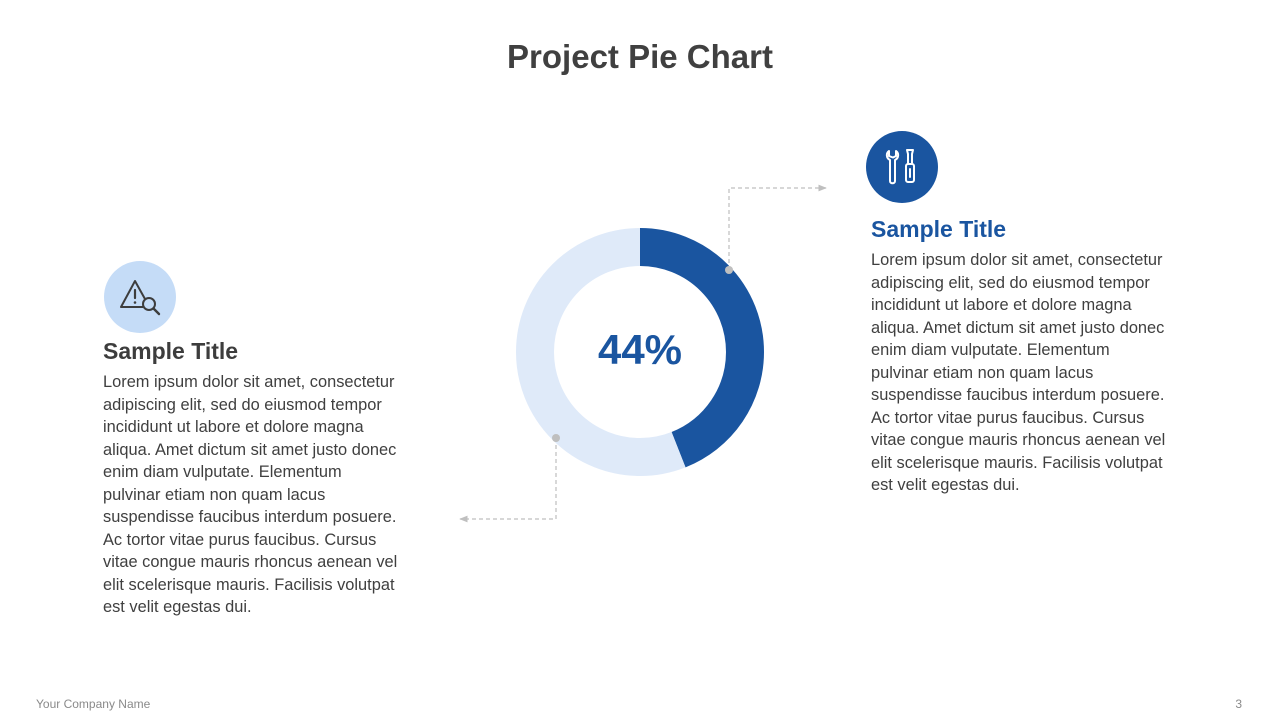  What do you see at coordinates (902, 167) in the screenshot?
I see `tools-icon` at bounding box center [902, 167].